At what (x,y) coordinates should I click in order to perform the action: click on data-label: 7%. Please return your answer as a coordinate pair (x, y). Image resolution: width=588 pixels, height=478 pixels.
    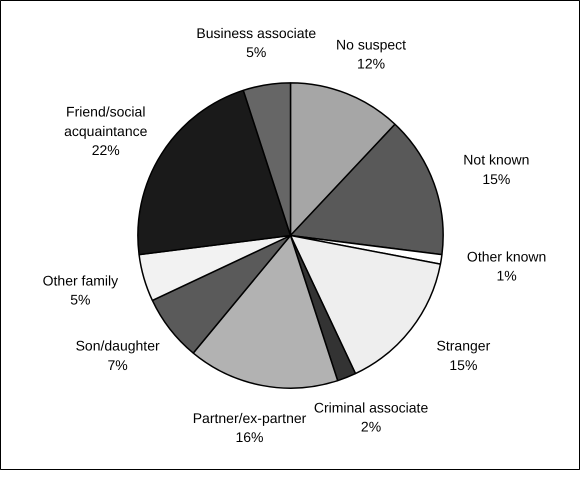
    Looking at the image, I should click on (117, 364).